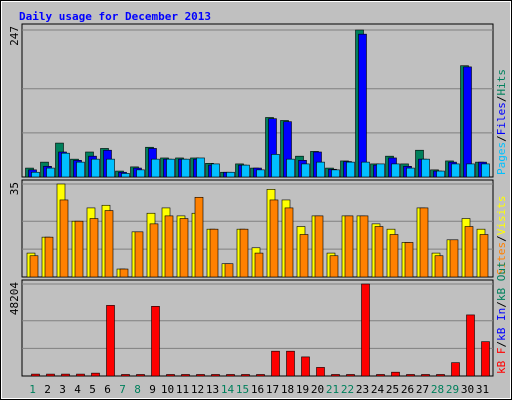 This screenshot has height=400, width=512. Describe the element at coordinates (501, 82) in the screenshot. I see `legend-entry: Hits` at that location.